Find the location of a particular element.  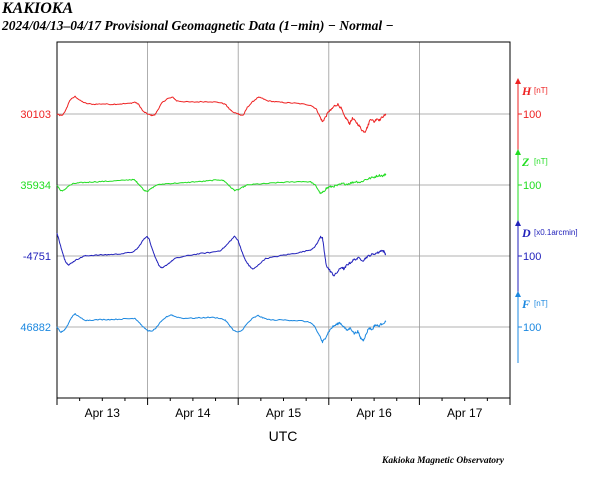

x-tick-label: Apr 14 is located at coordinates (193, 413).